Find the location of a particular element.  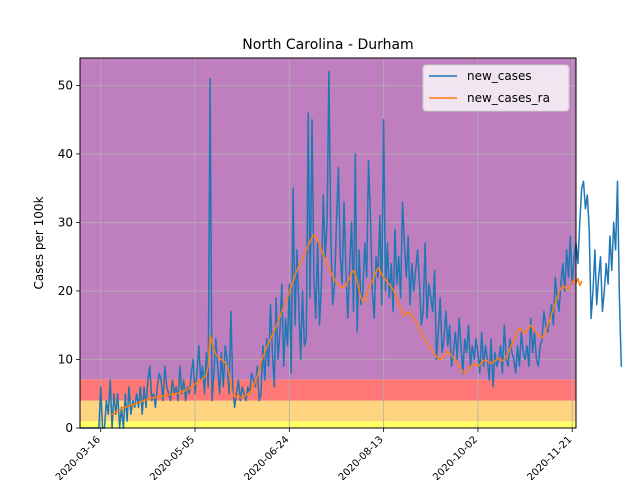

legend: new_cases new_cases_ra is located at coordinates (496, 88).